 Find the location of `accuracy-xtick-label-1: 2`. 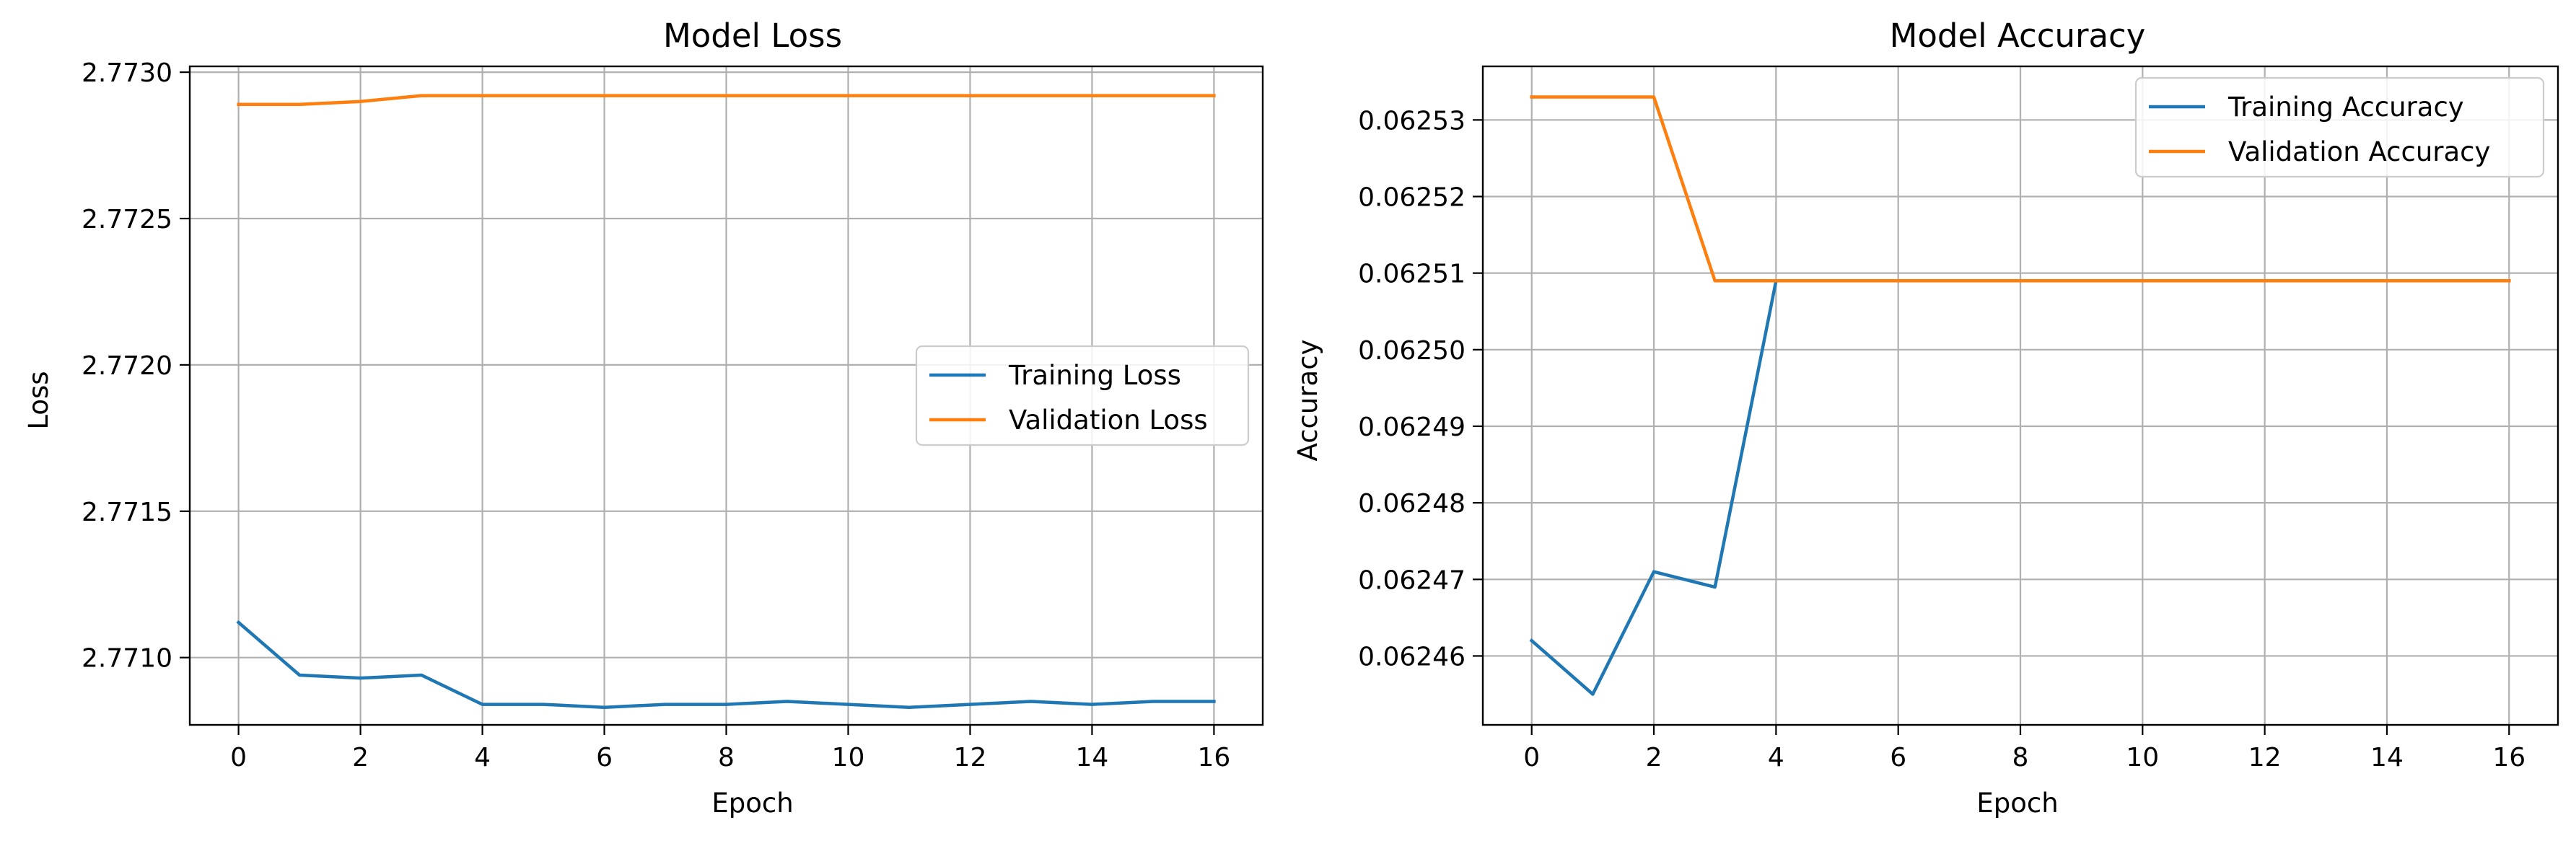

accuracy-xtick-label-1: 2 is located at coordinates (1654, 757).